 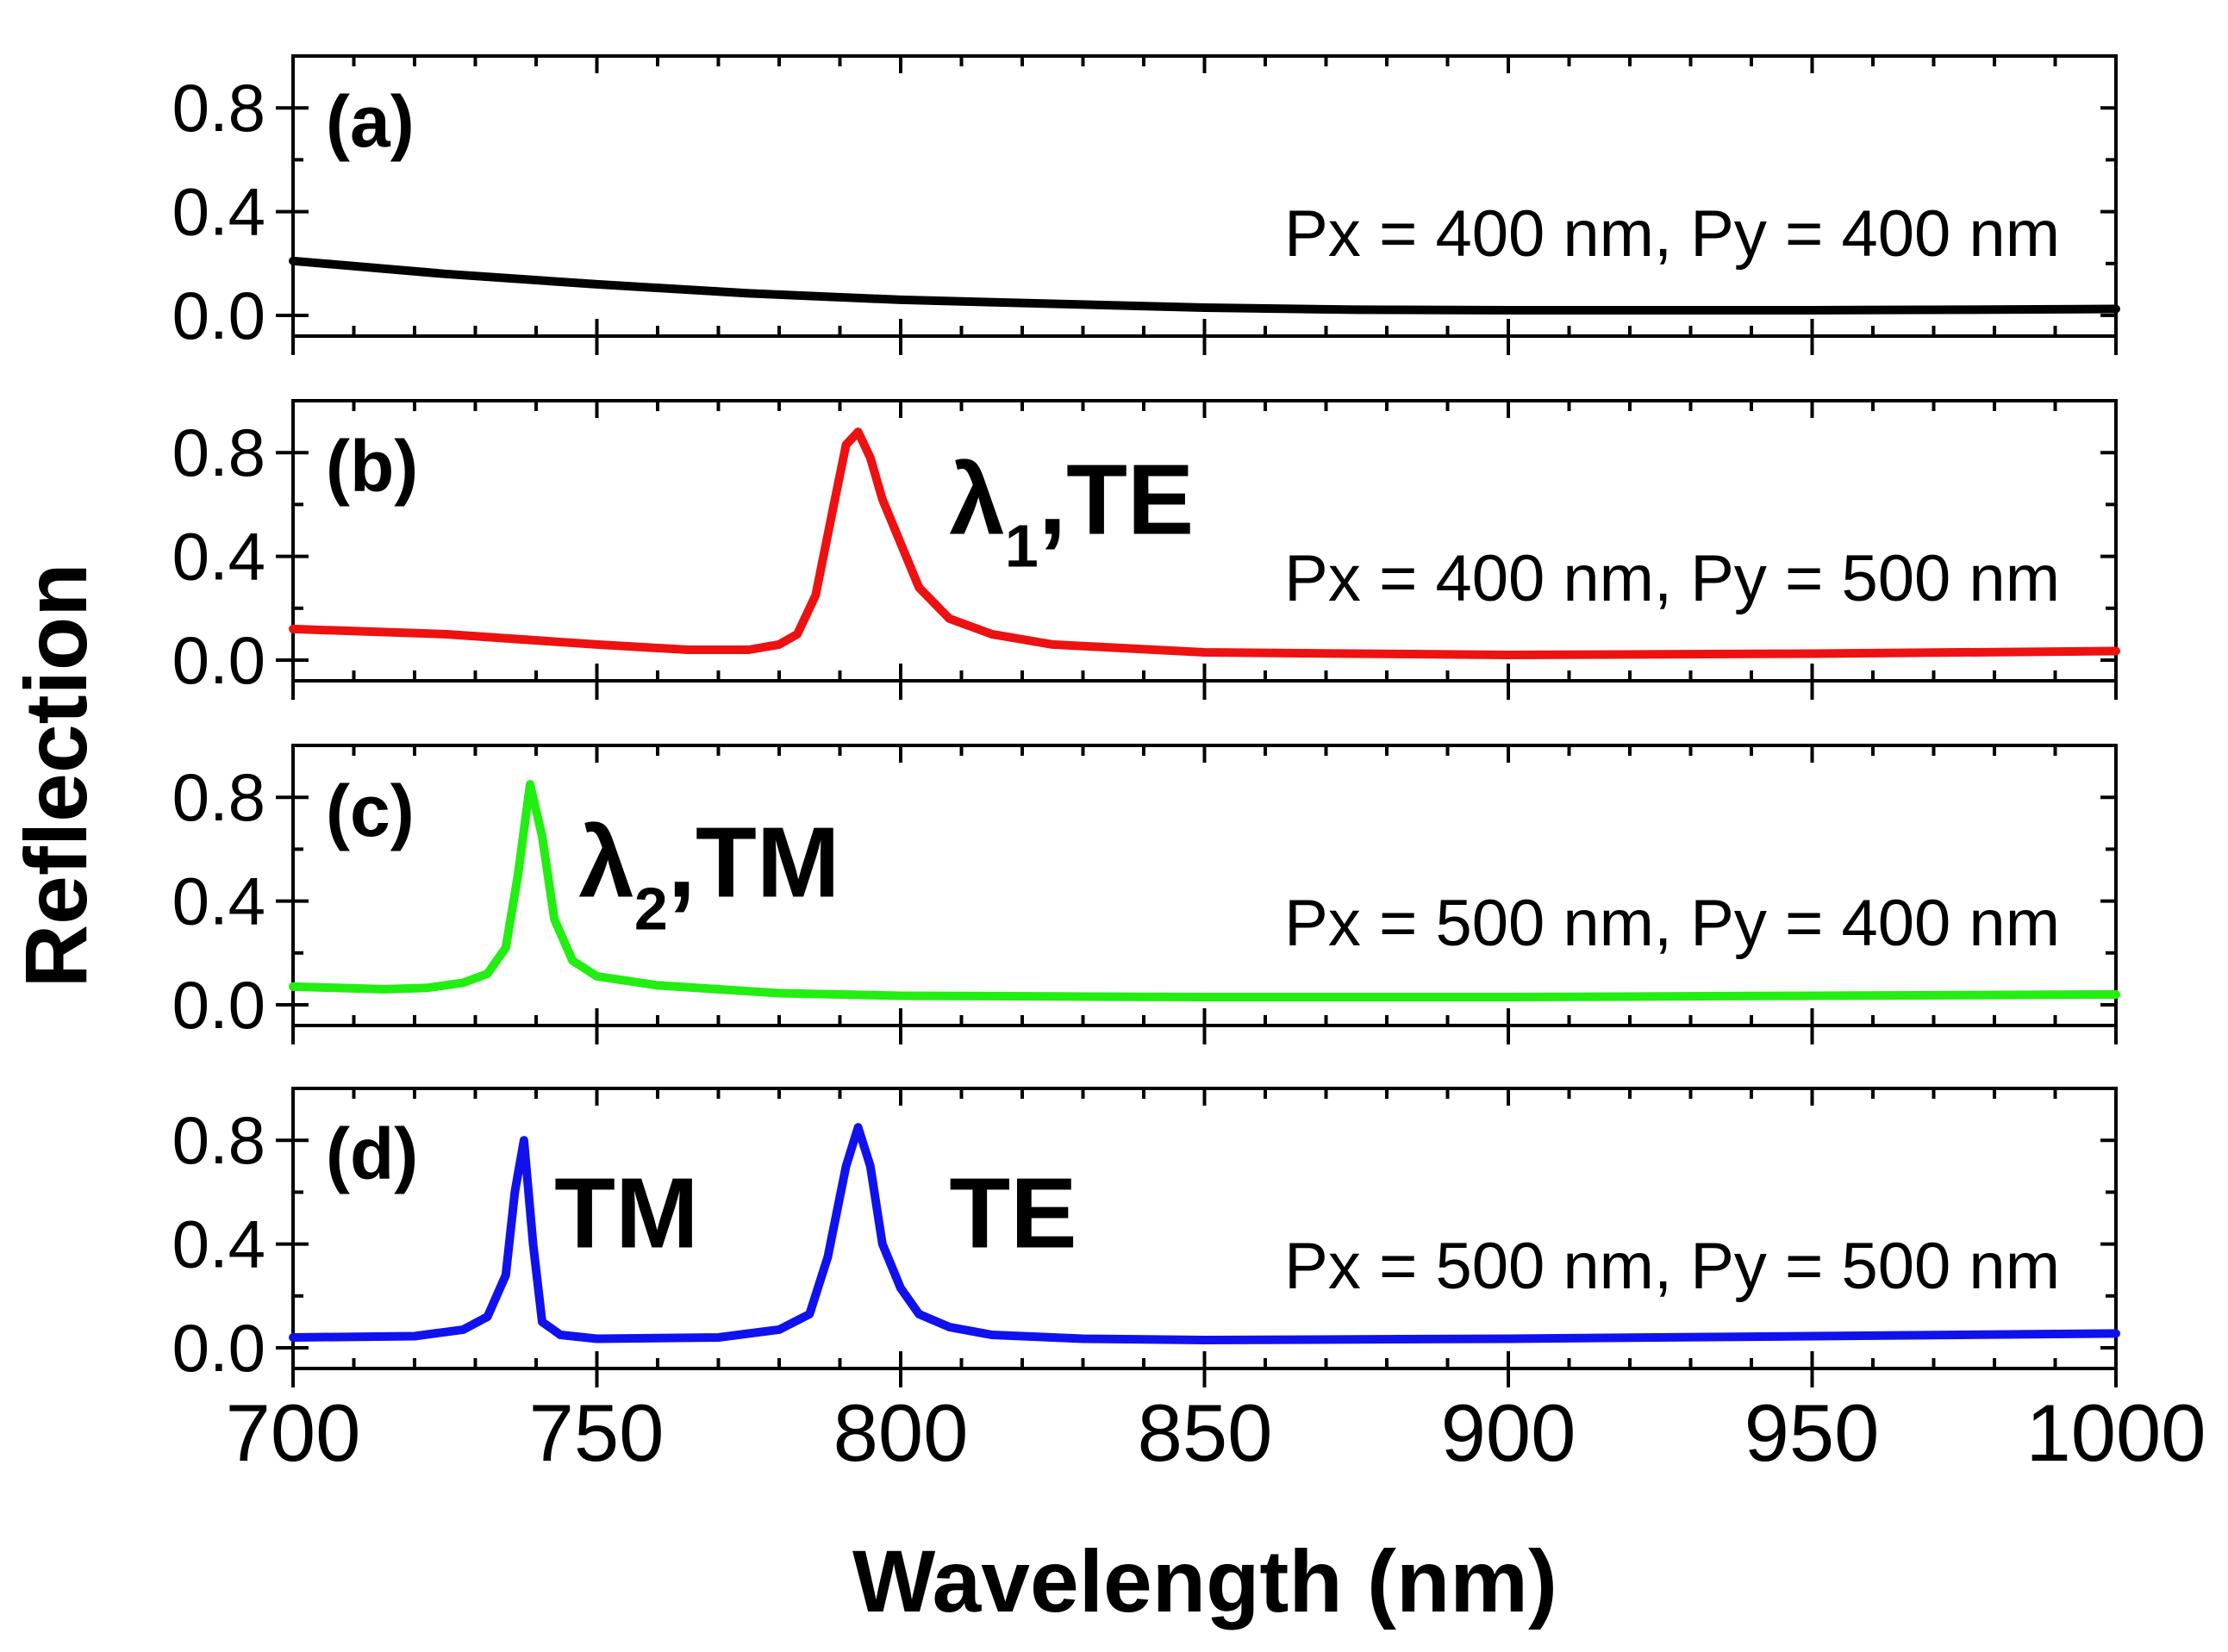 What do you see at coordinates (597, 1432) in the screenshot?
I see `x-tick-label-750: 750` at bounding box center [597, 1432].